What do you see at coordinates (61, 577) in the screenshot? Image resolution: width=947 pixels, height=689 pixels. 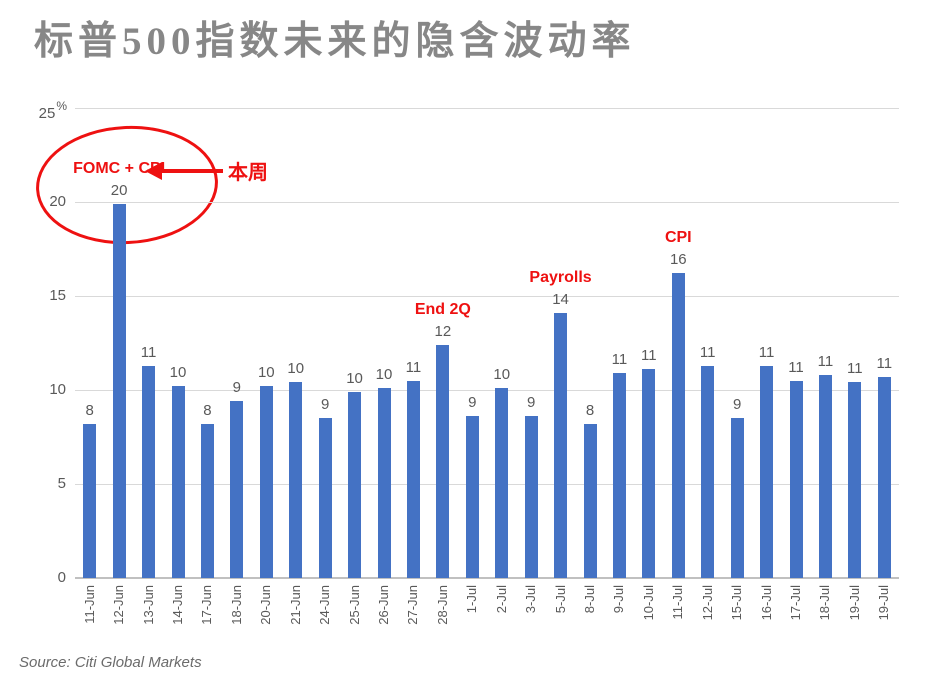 I see `y-tick-label: 0` at bounding box center [61, 577].